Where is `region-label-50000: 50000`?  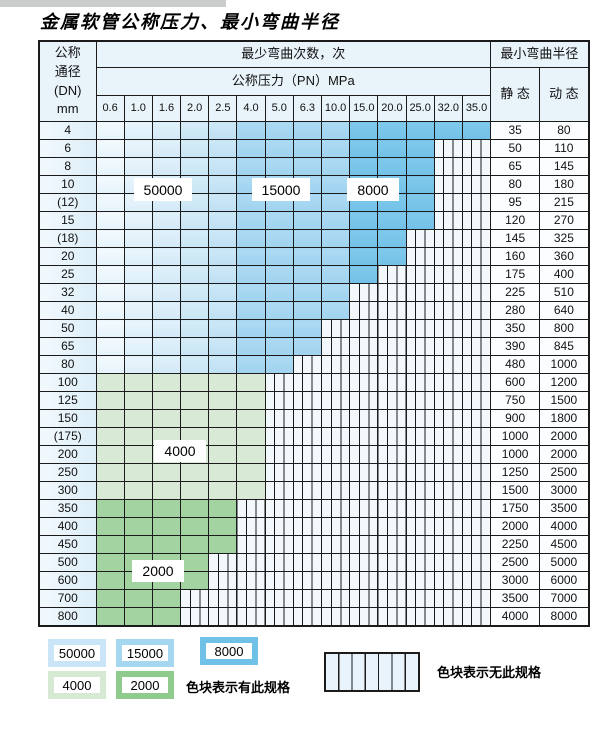
region-label-50000: 50000 is located at coordinates (163, 189).